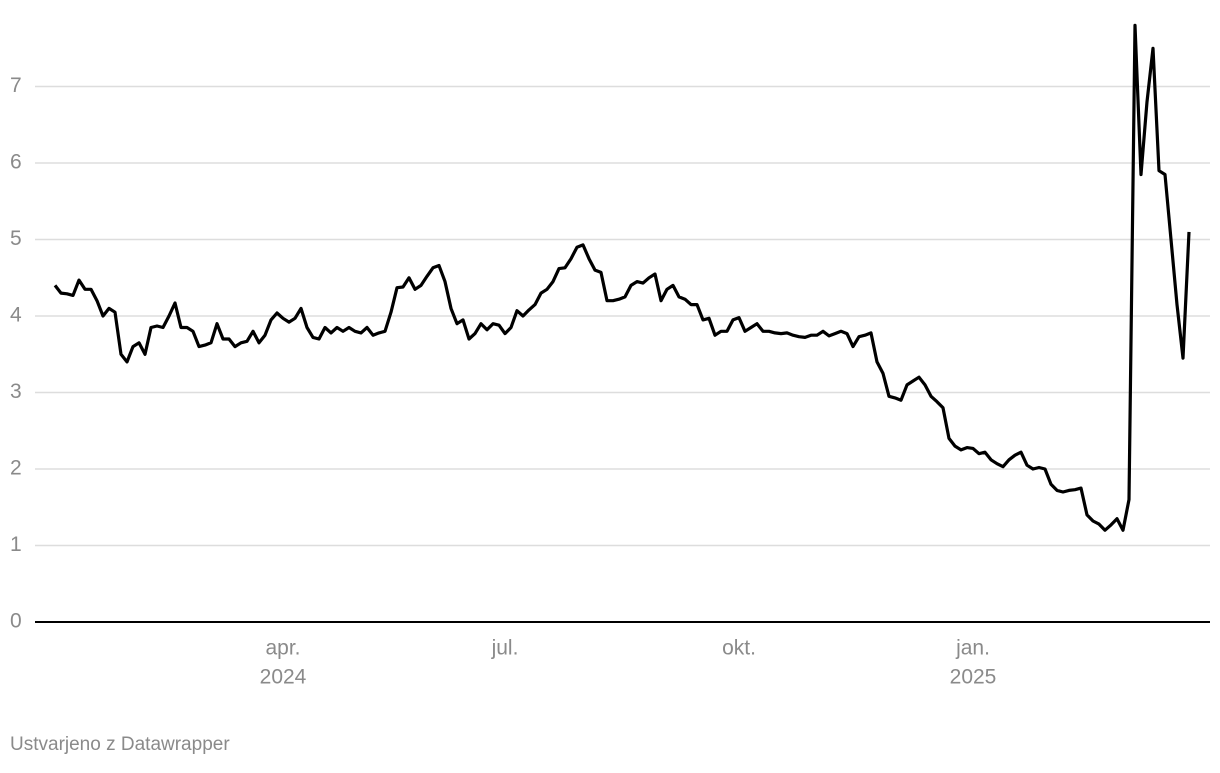  I want to click on y-tick-label: 5, so click(16, 238).